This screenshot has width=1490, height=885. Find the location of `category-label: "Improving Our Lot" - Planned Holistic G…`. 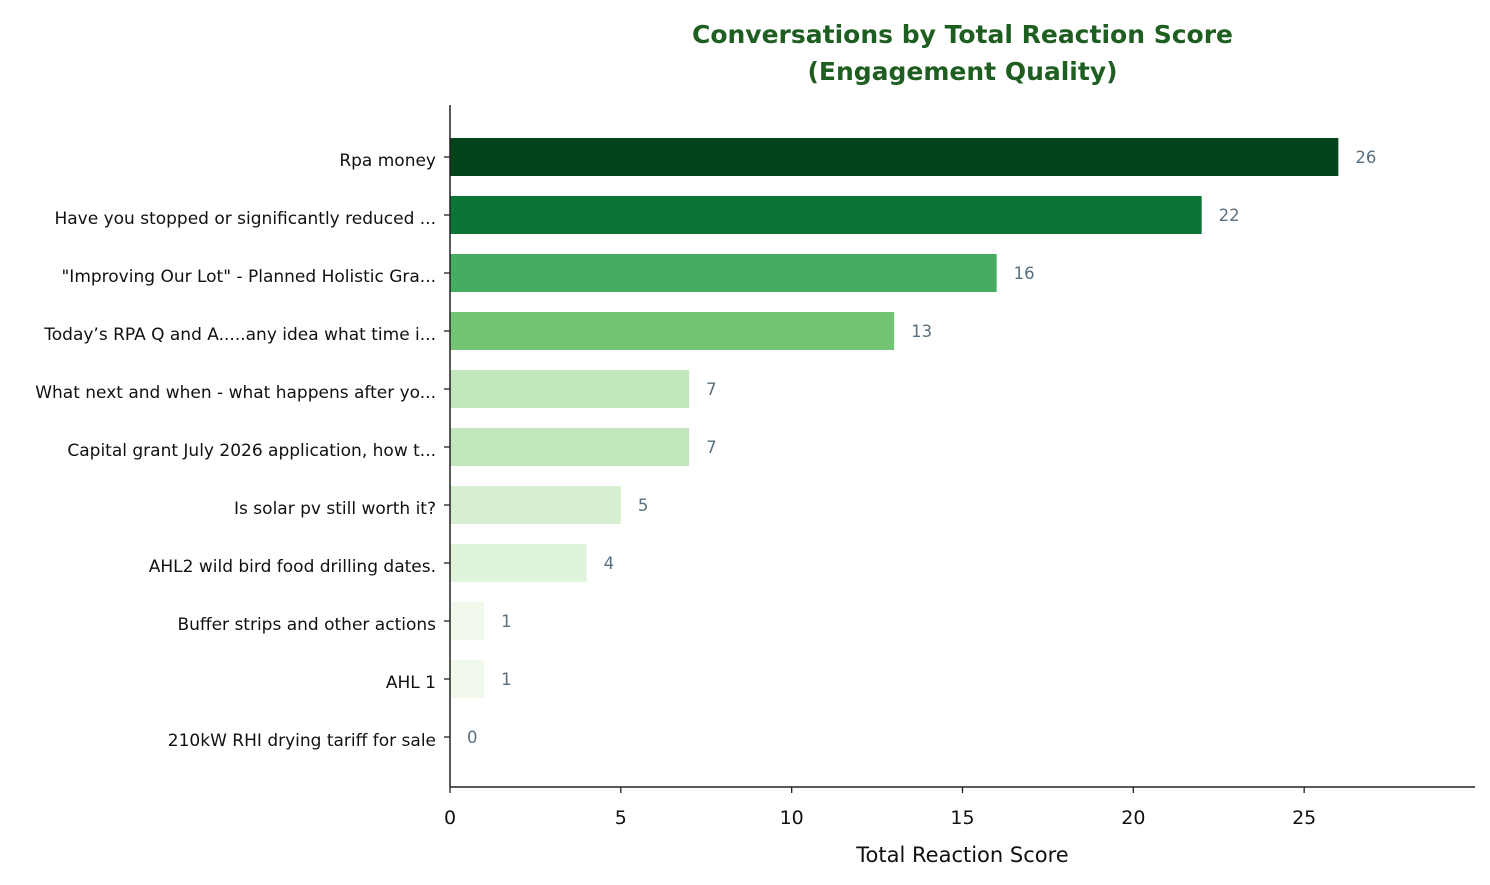

category-label: "Improving Our Lot" - Planned Holistic G… is located at coordinates (248, 277).